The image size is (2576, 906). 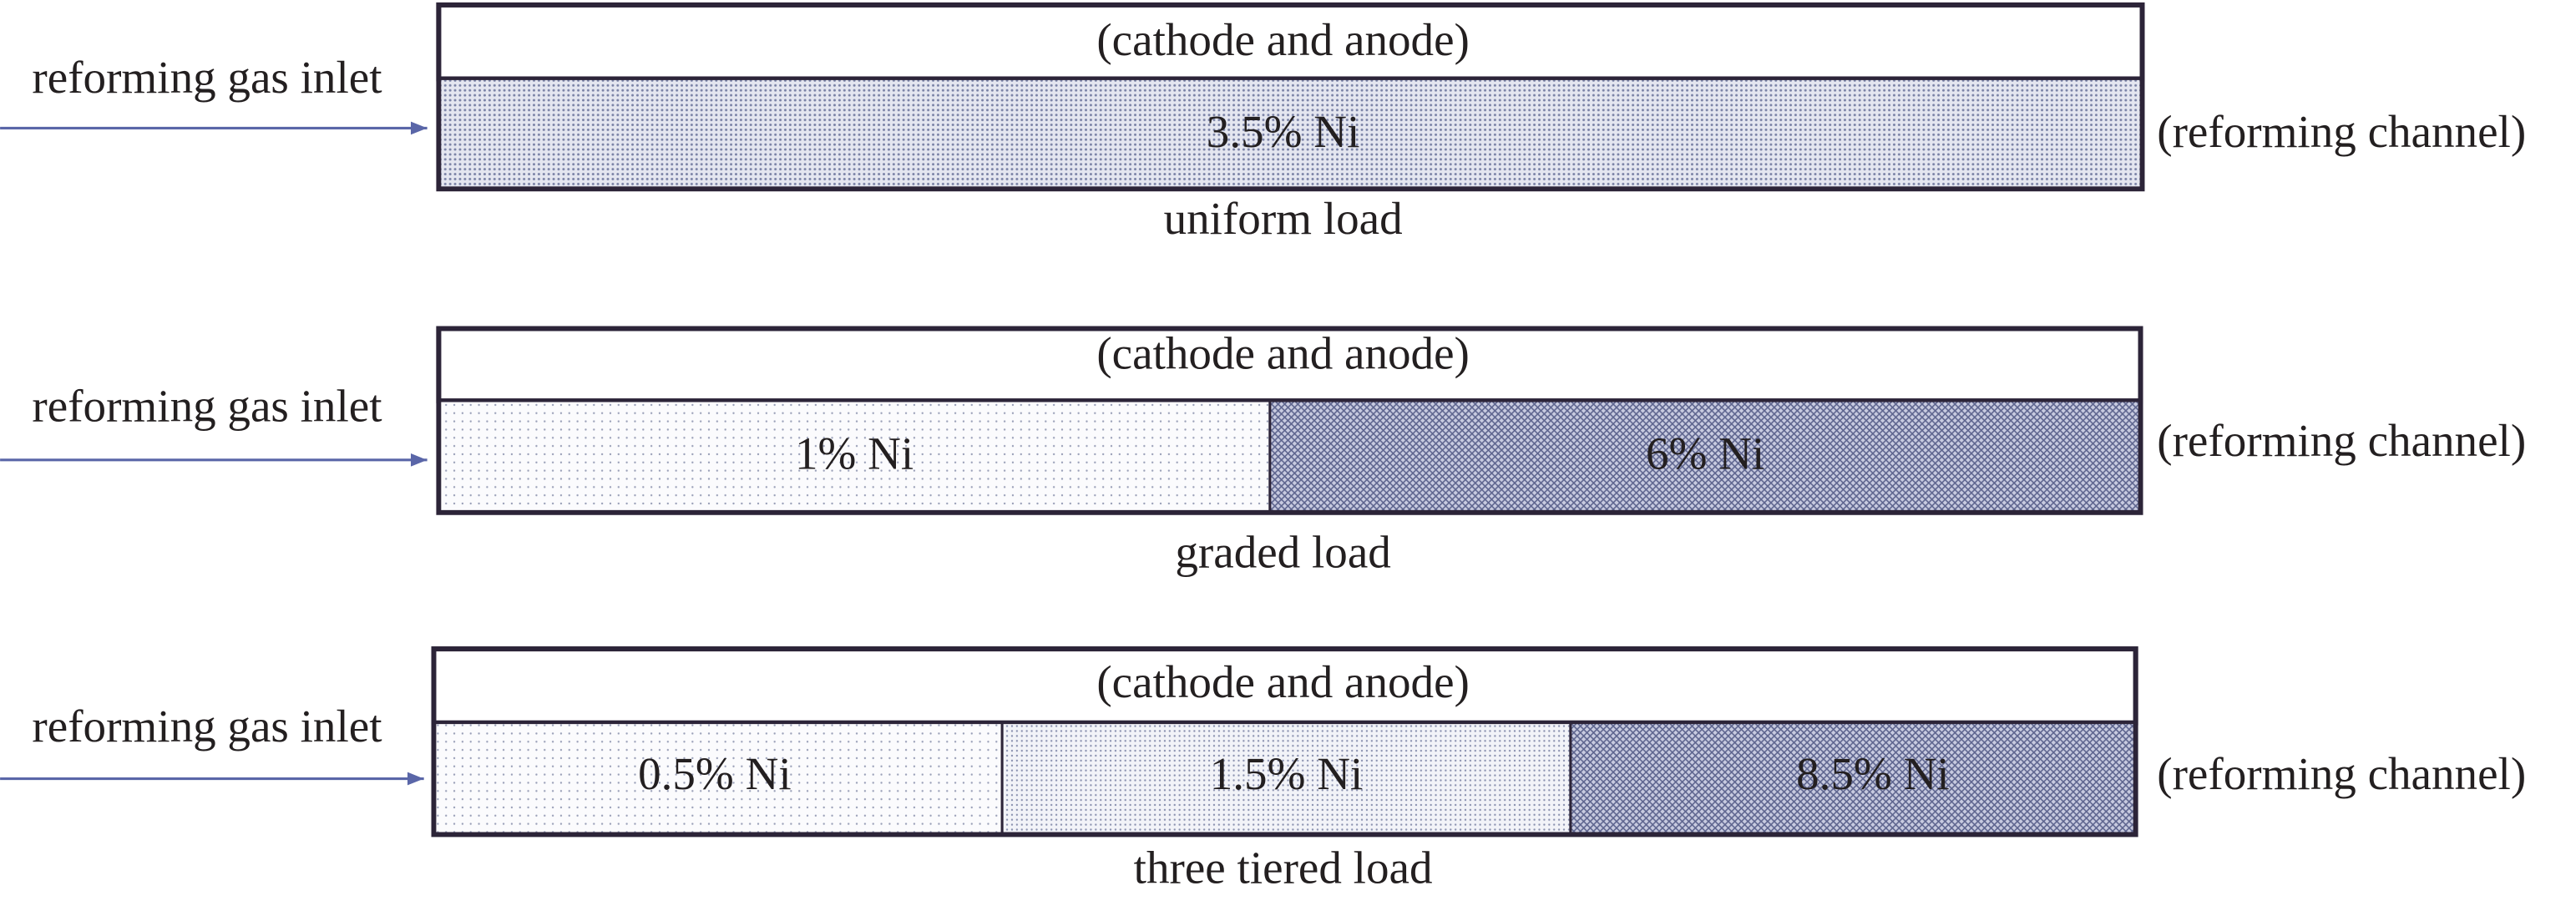 I want to click on electrode-box, so click(x=1289, y=364).